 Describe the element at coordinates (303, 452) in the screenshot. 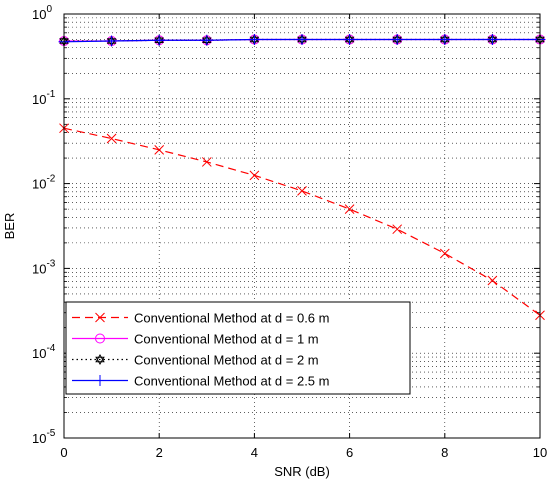

I see `x-tick-labels: 0 2 4 6 8 10` at that location.